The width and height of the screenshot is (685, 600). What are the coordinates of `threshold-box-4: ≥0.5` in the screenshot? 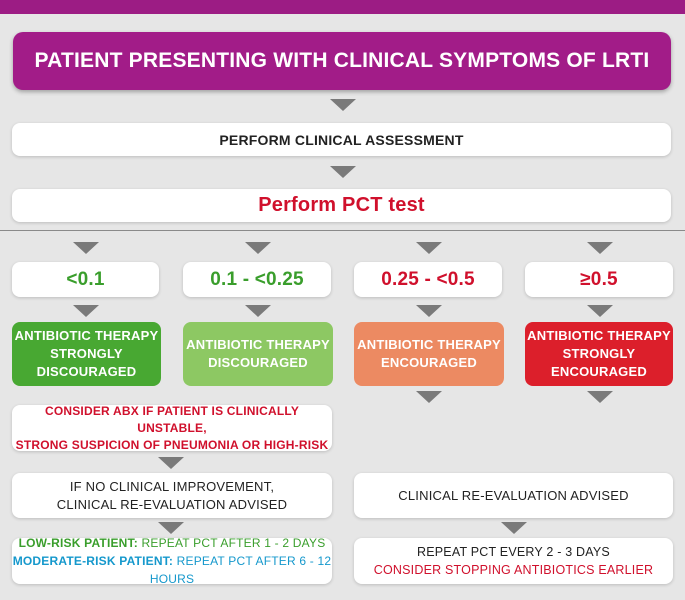 It's located at (599, 279).